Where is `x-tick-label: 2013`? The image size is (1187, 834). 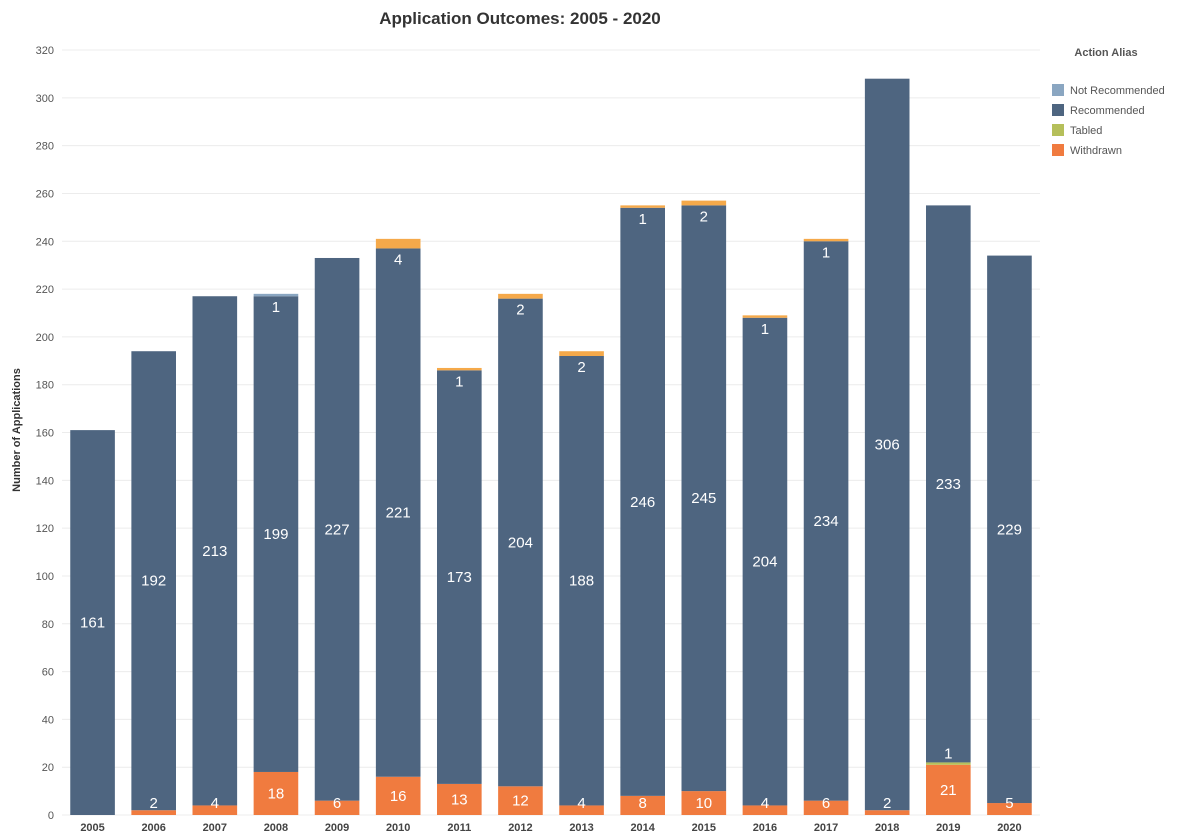 x-tick-label: 2013 is located at coordinates (581, 828).